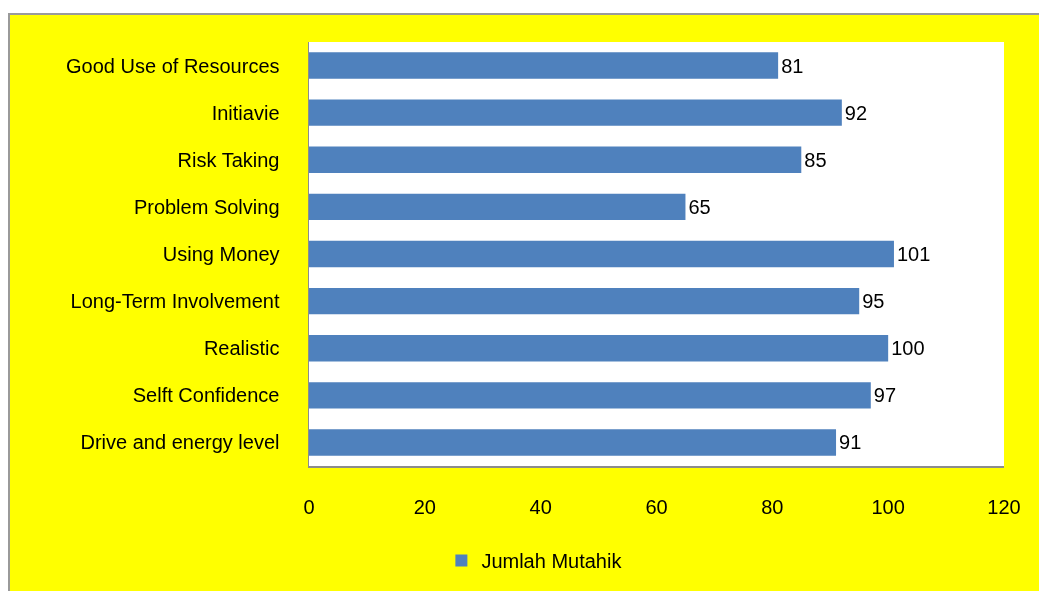 The height and width of the screenshot is (591, 1039). Describe the element at coordinates (792, 65) in the screenshot. I see `data-label: 81` at that location.